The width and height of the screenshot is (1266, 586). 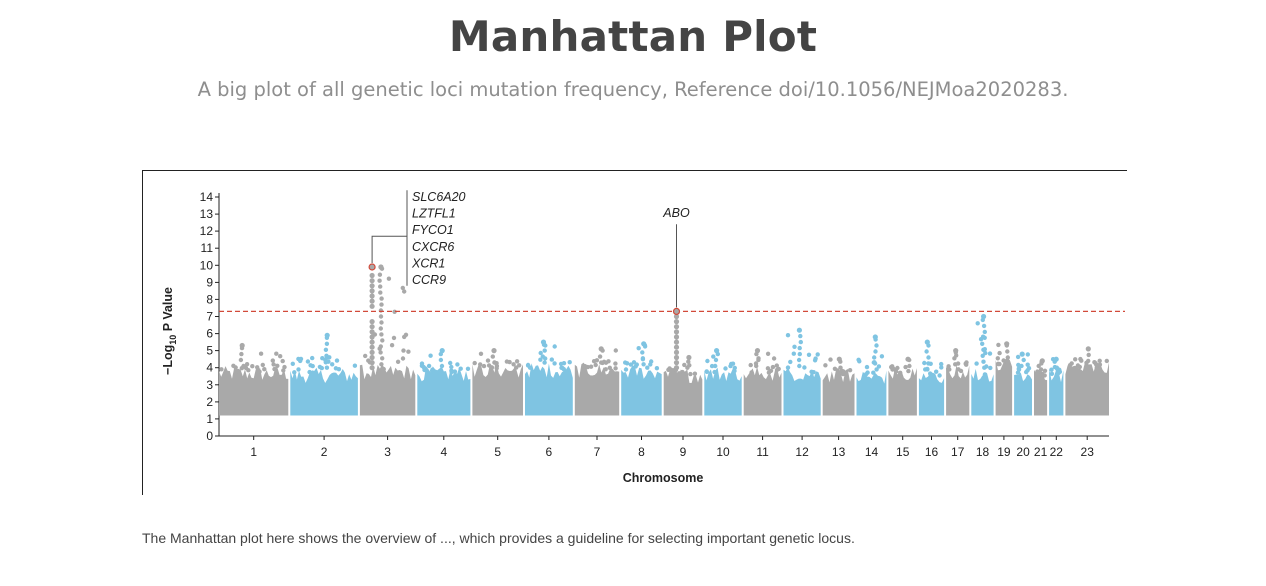 What do you see at coordinates (902, 386) in the screenshot?
I see `chromosome-15-points` at bounding box center [902, 386].